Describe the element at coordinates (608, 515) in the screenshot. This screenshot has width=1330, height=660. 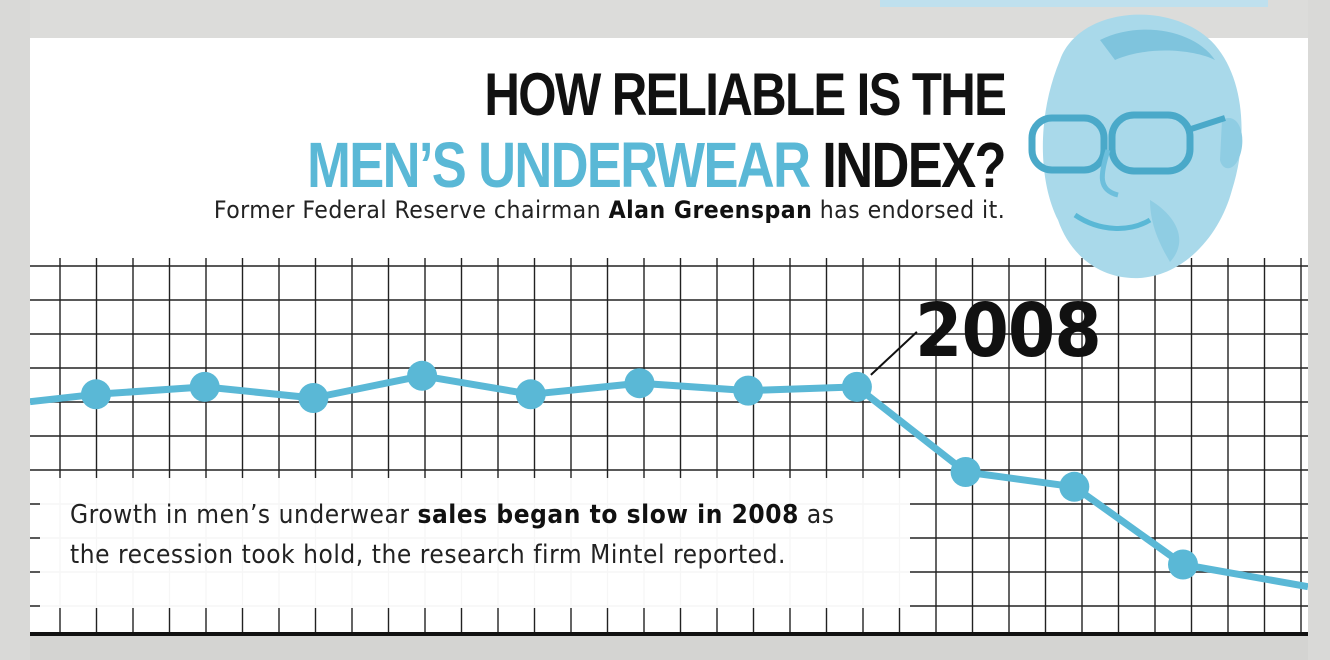
I see `annotation-line-1-bold: sales began to slow in 2008` at that location.